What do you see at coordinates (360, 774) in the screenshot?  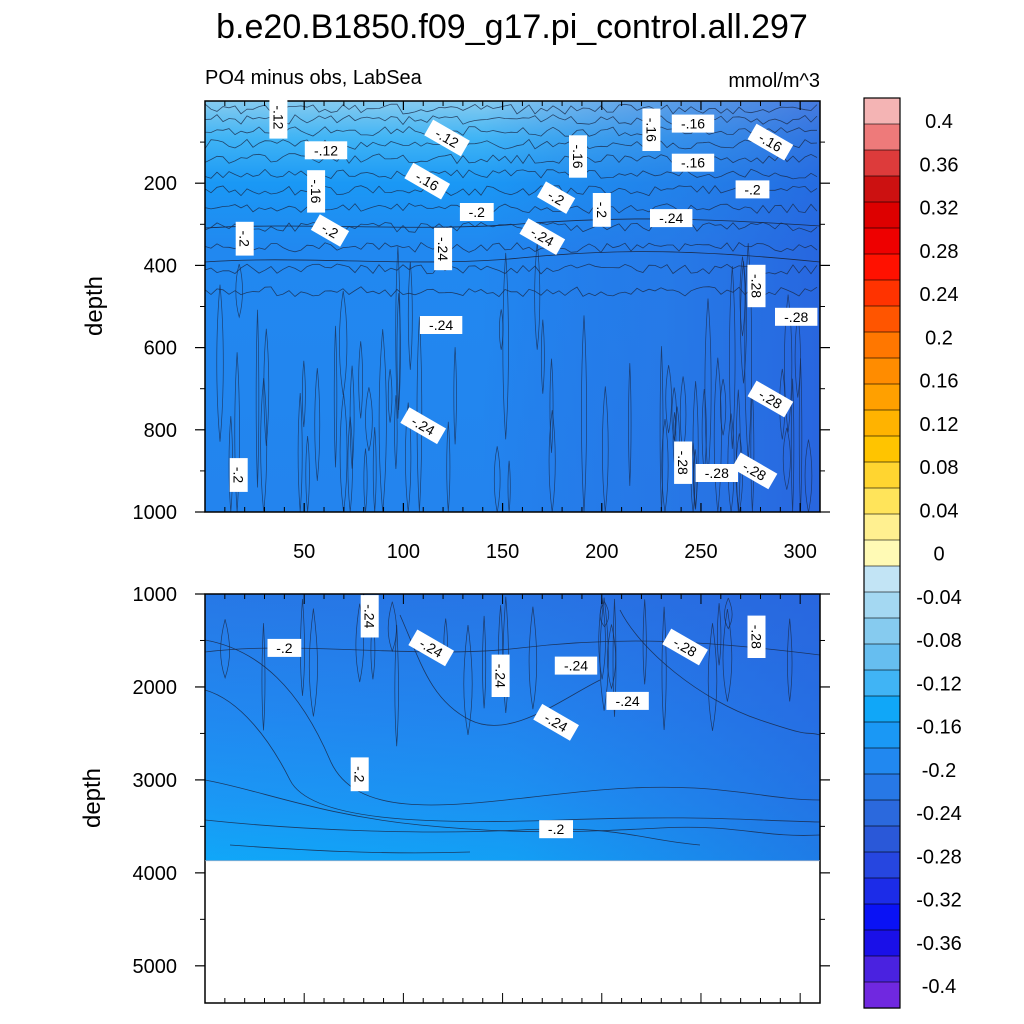 I see `lower-contour-label-text: -.2` at bounding box center [360, 774].